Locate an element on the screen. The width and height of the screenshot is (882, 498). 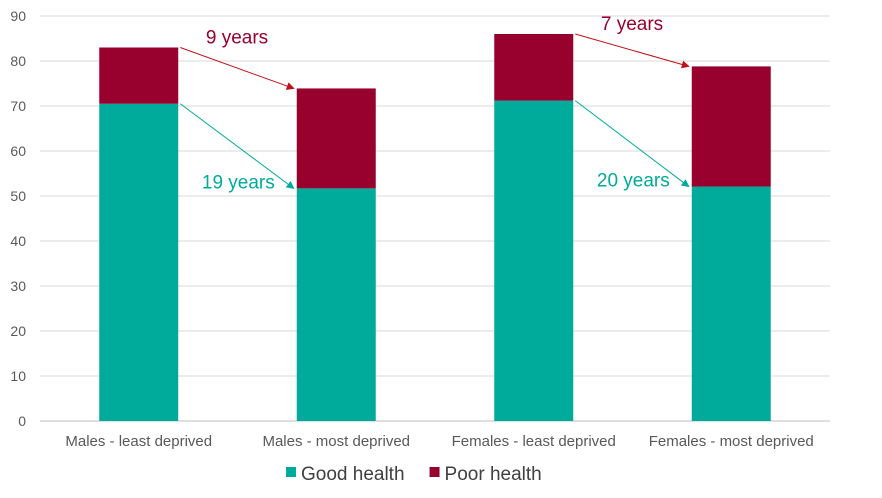
annotation-label: 20 years is located at coordinates (633, 181).